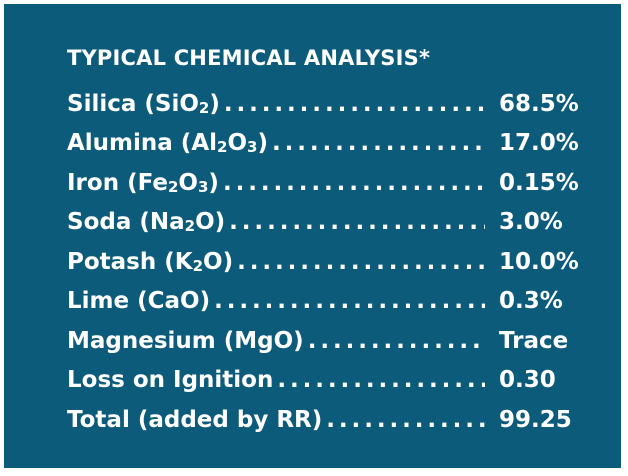 This screenshot has width=628, height=476. Describe the element at coordinates (150, 261) in the screenshot. I see `row-label: Potash (K2O)` at that location.